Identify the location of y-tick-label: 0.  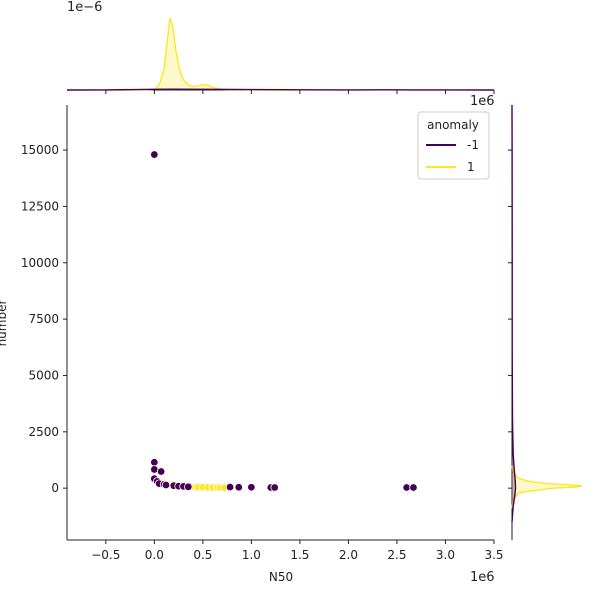
(55, 488).